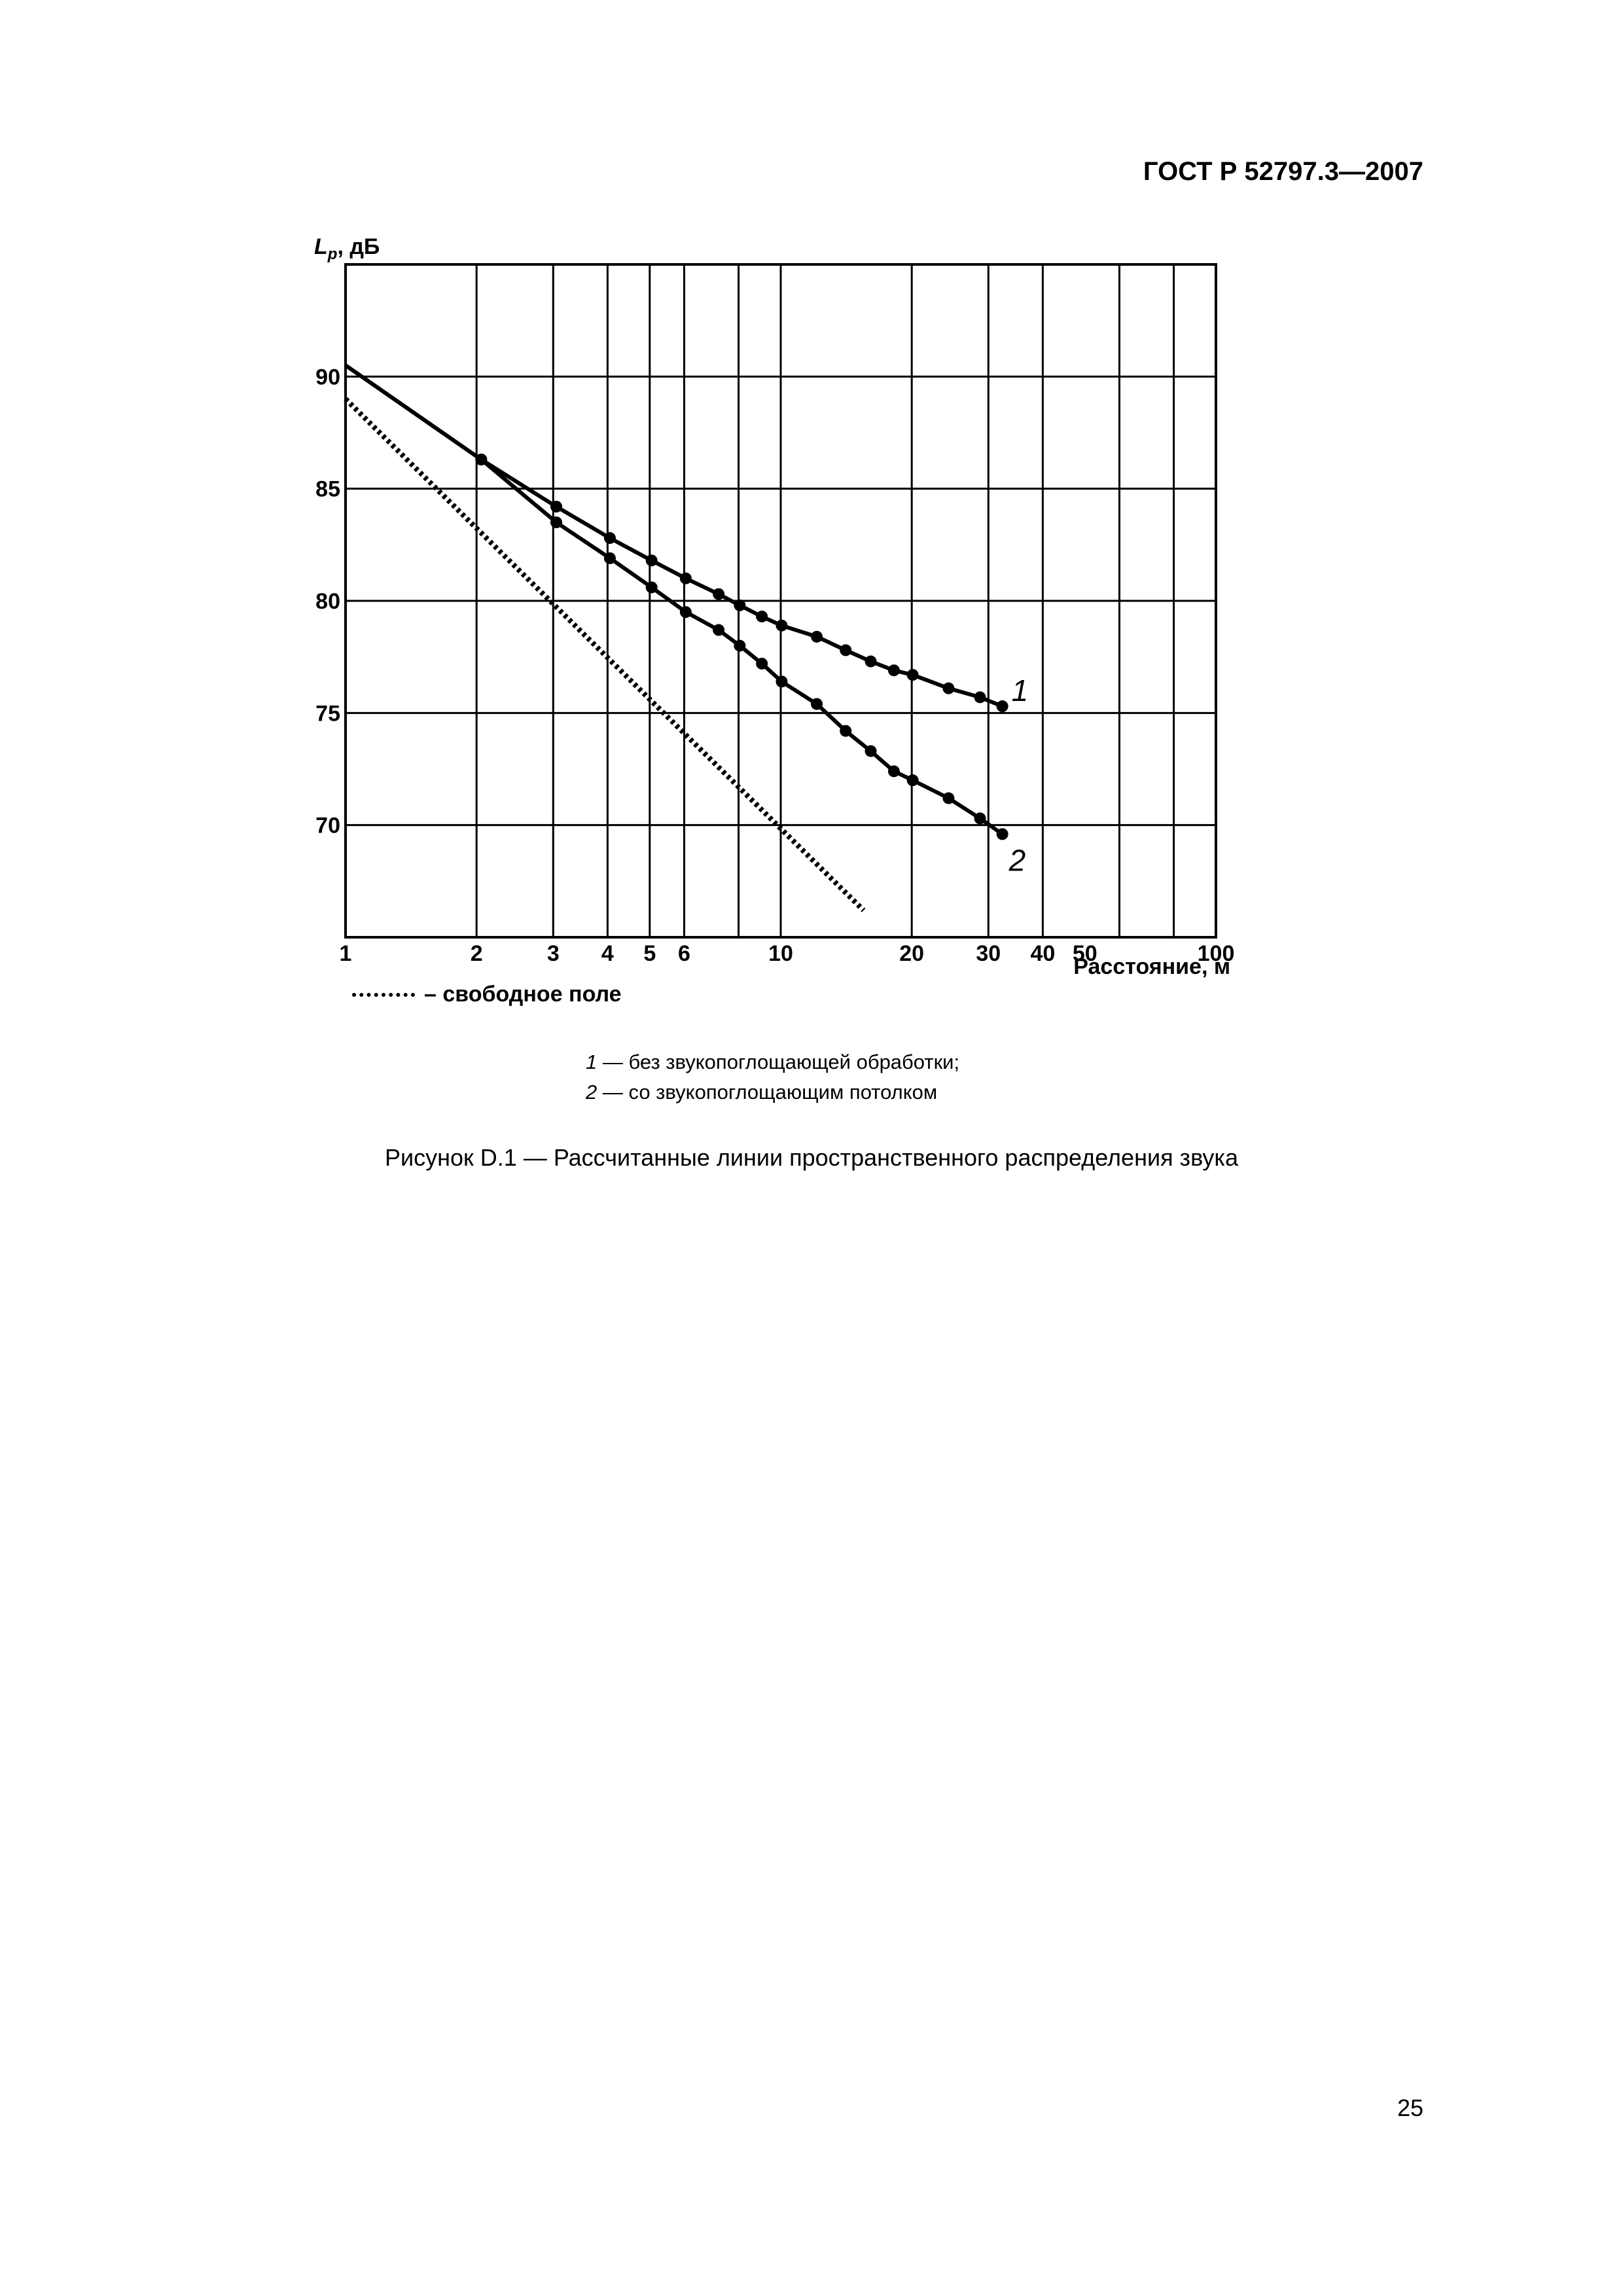 The height and width of the screenshot is (2296, 1623). Describe the element at coordinates (591, 1061) in the screenshot. I see `legend-note-num: 1` at that location.